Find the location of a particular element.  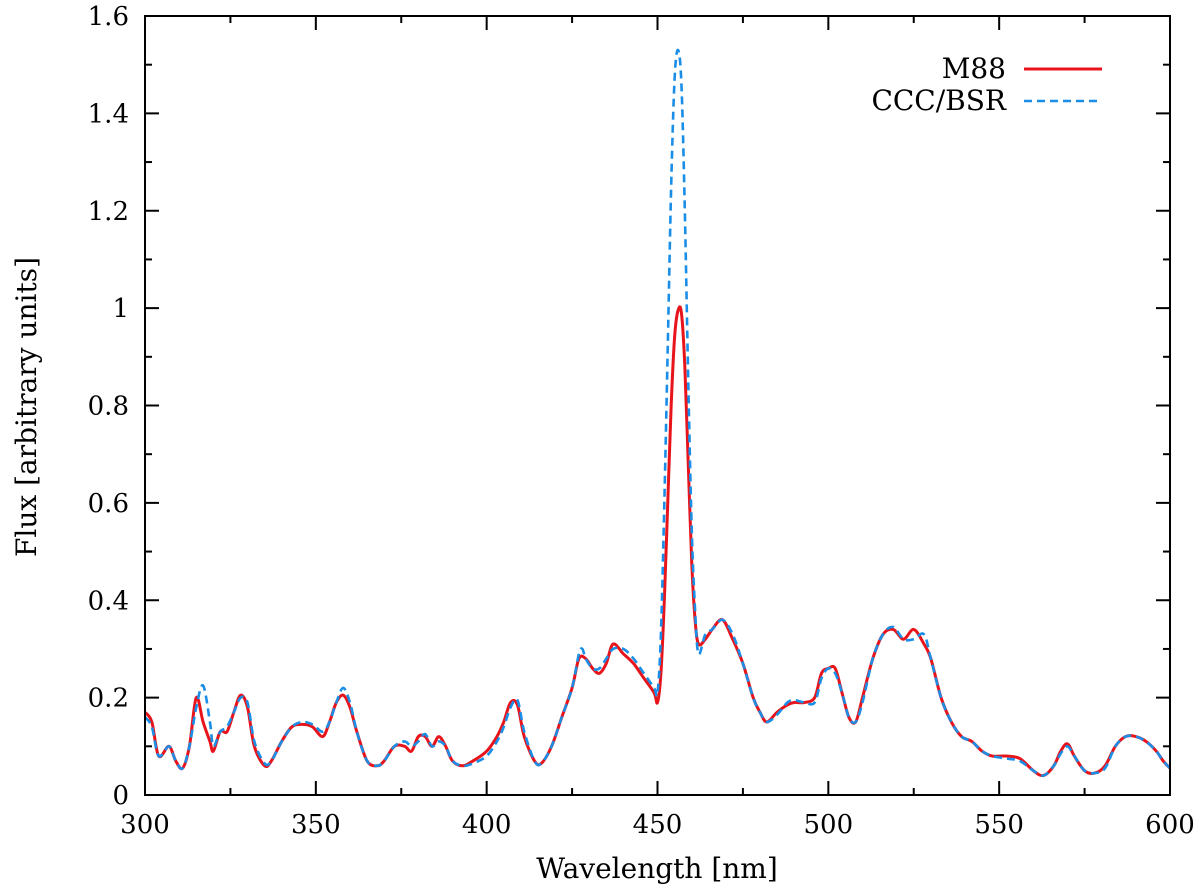

y-tick-label: 1.4 is located at coordinates (108, 114).